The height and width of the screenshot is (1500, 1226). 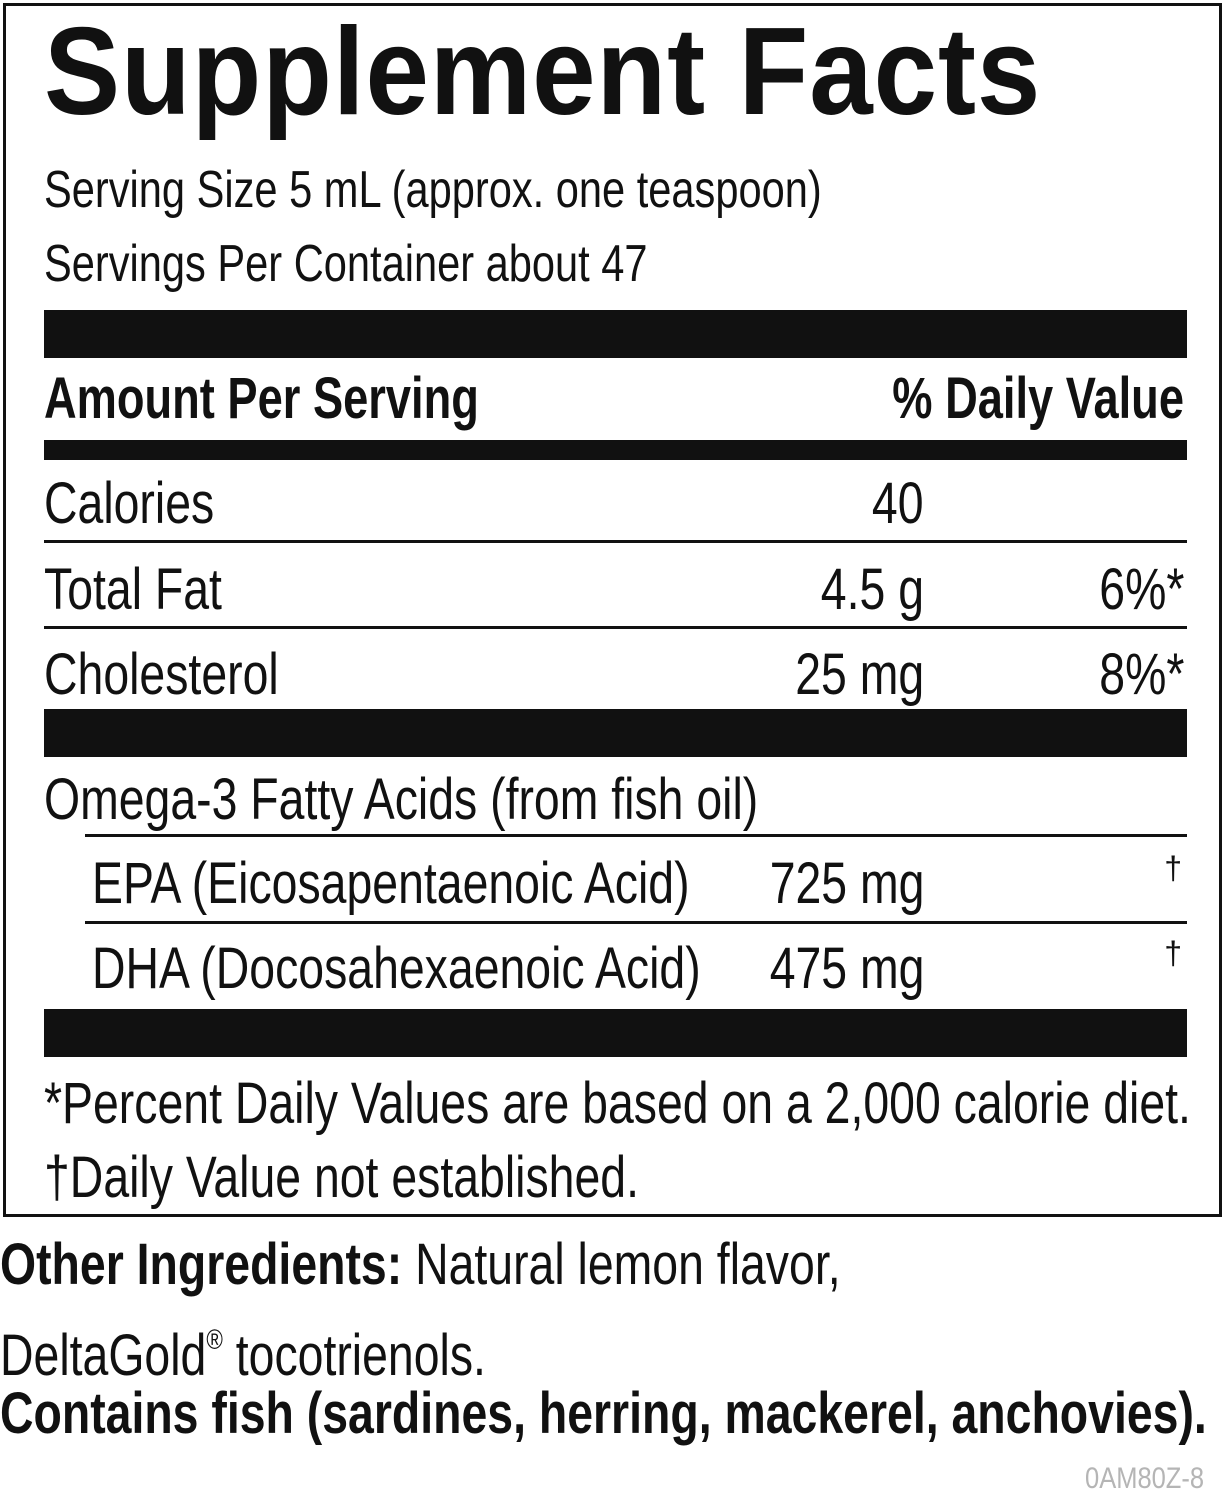 What do you see at coordinates (846, 968) in the screenshot?
I see `row-amount: 475 mg` at bounding box center [846, 968].